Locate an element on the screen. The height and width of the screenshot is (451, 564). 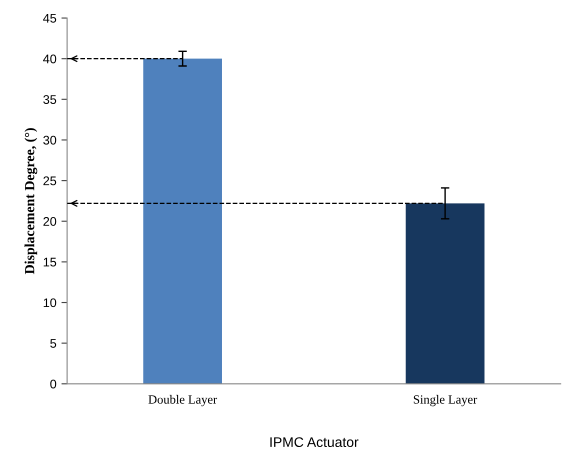
y-tick-label: 30 is located at coordinates (49, 140).